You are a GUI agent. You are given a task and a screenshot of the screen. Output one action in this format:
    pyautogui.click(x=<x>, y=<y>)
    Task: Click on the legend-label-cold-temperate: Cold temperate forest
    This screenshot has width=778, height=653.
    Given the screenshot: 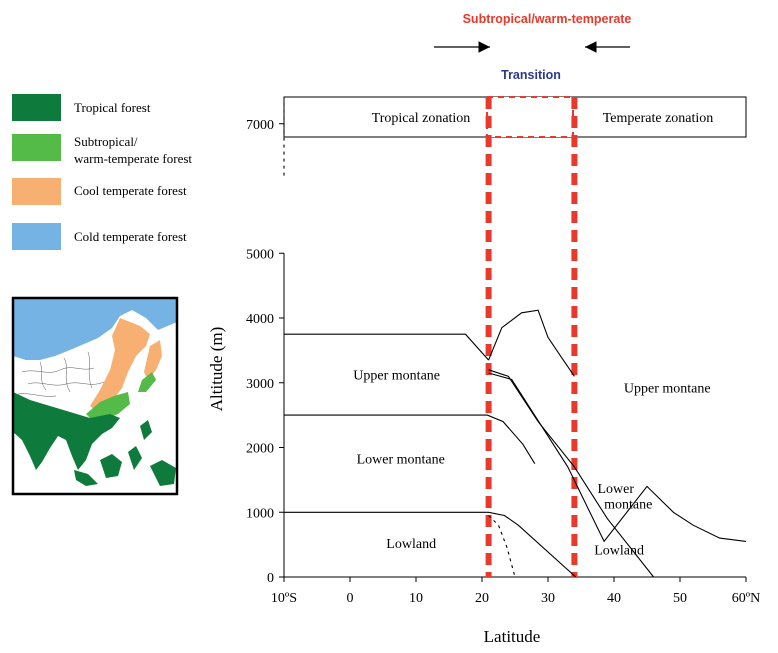 What is the action you would take?
    pyautogui.click(x=130, y=236)
    